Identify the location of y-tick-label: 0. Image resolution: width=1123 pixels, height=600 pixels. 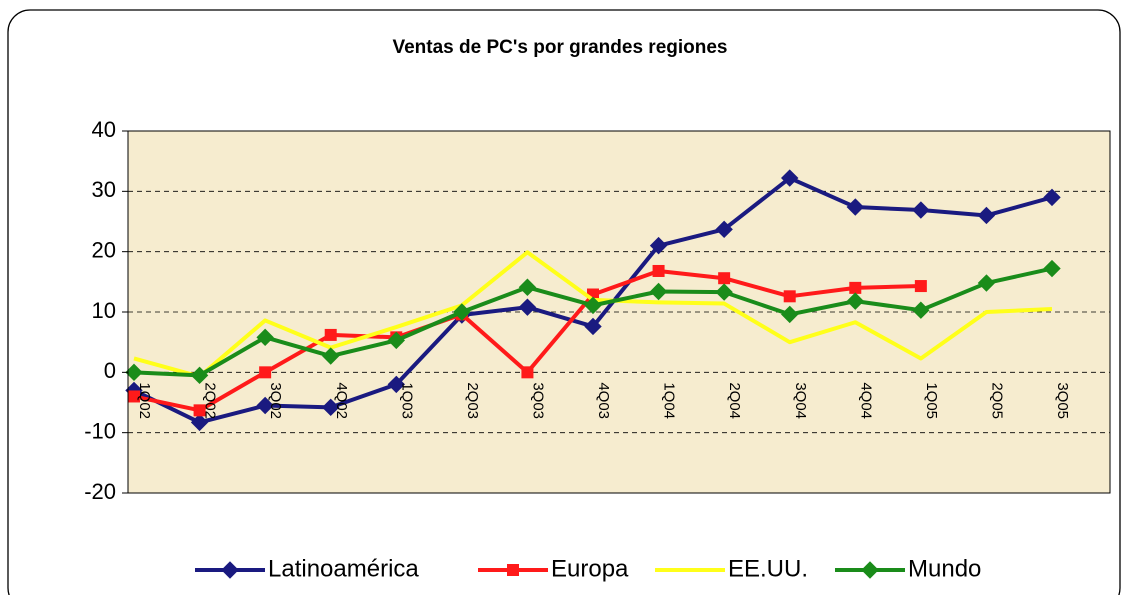
(110, 370).